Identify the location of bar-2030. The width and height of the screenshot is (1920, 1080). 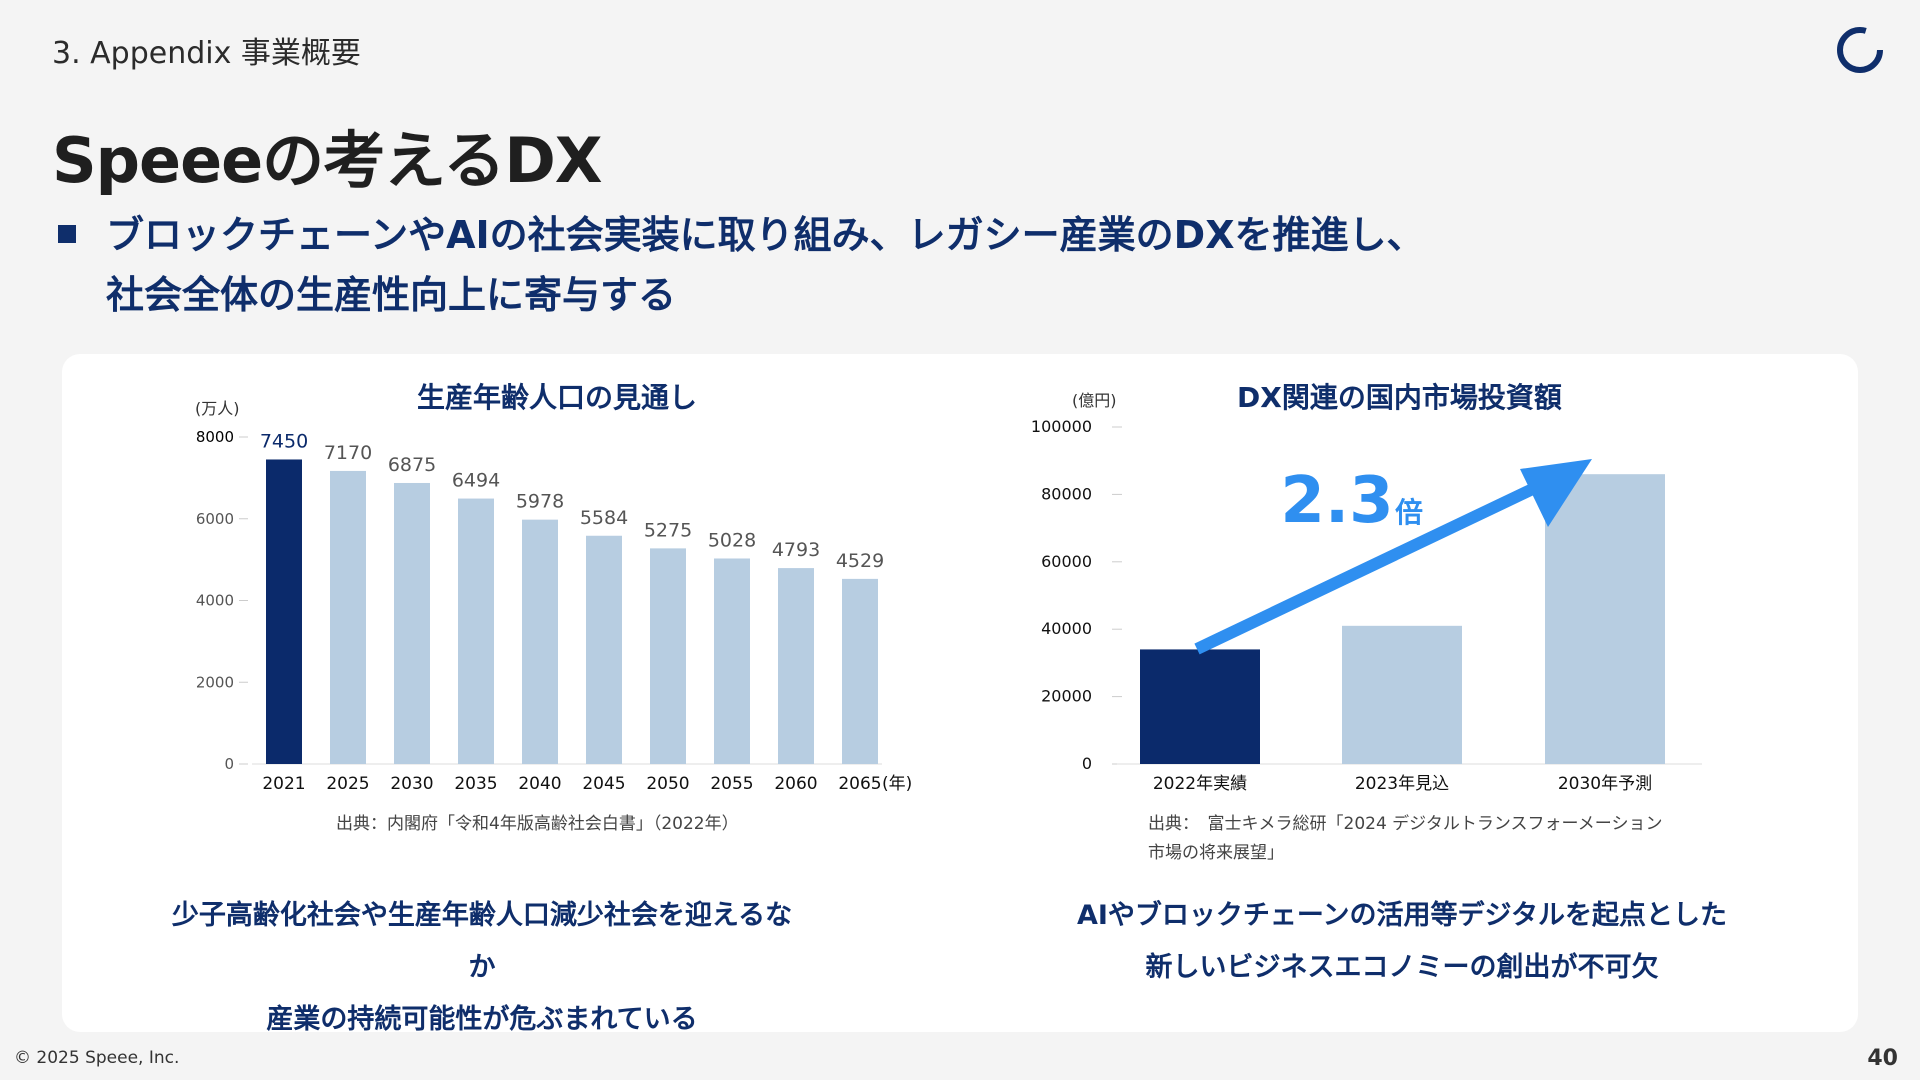
(412, 623).